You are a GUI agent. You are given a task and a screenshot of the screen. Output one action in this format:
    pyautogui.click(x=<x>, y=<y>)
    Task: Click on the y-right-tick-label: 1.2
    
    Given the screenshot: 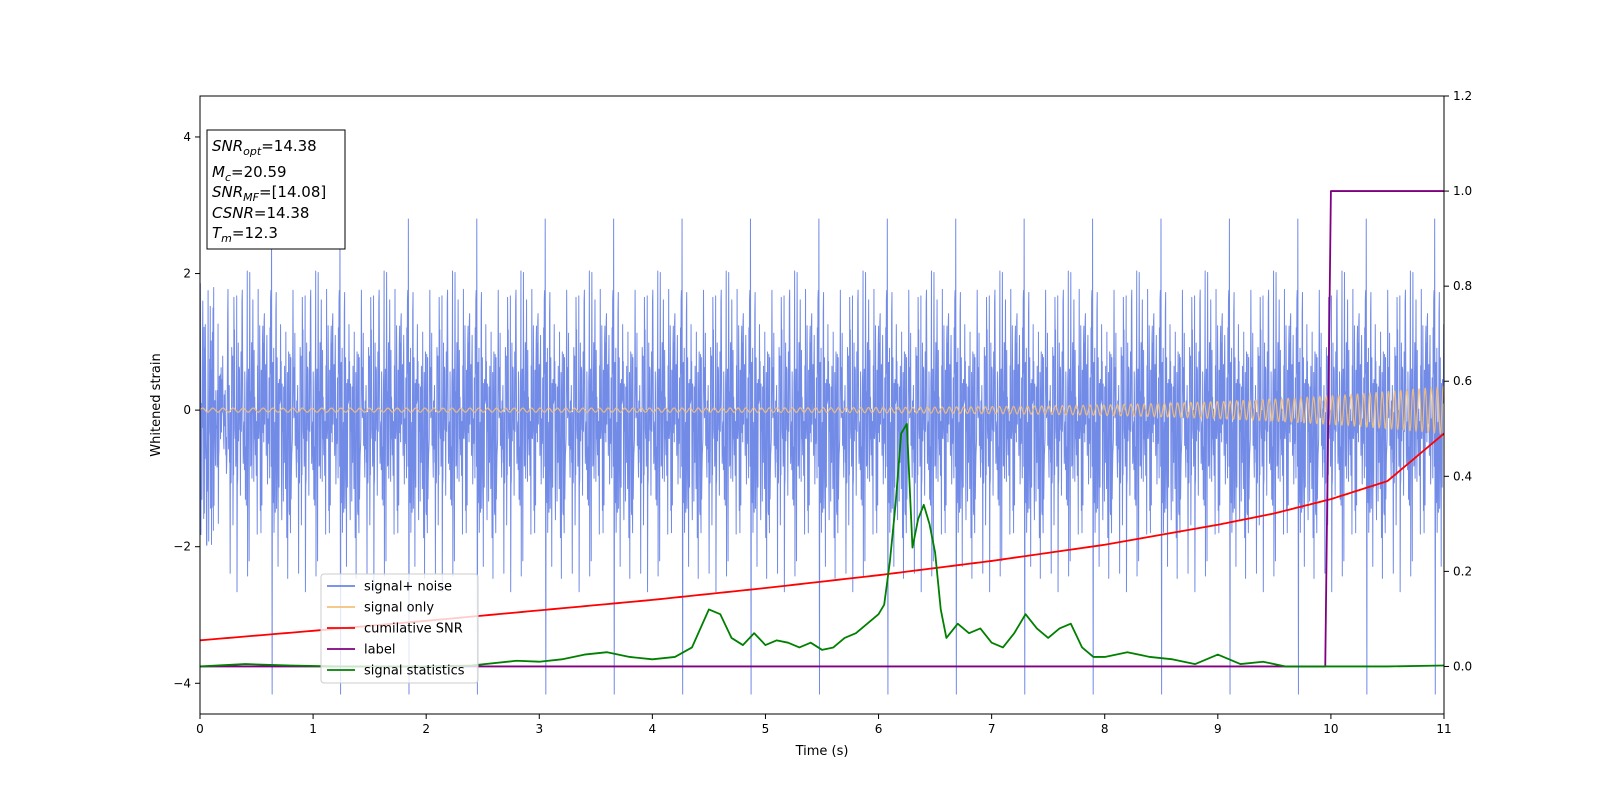 What is the action you would take?
    pyautogui.click(x=1462, y=96)
    